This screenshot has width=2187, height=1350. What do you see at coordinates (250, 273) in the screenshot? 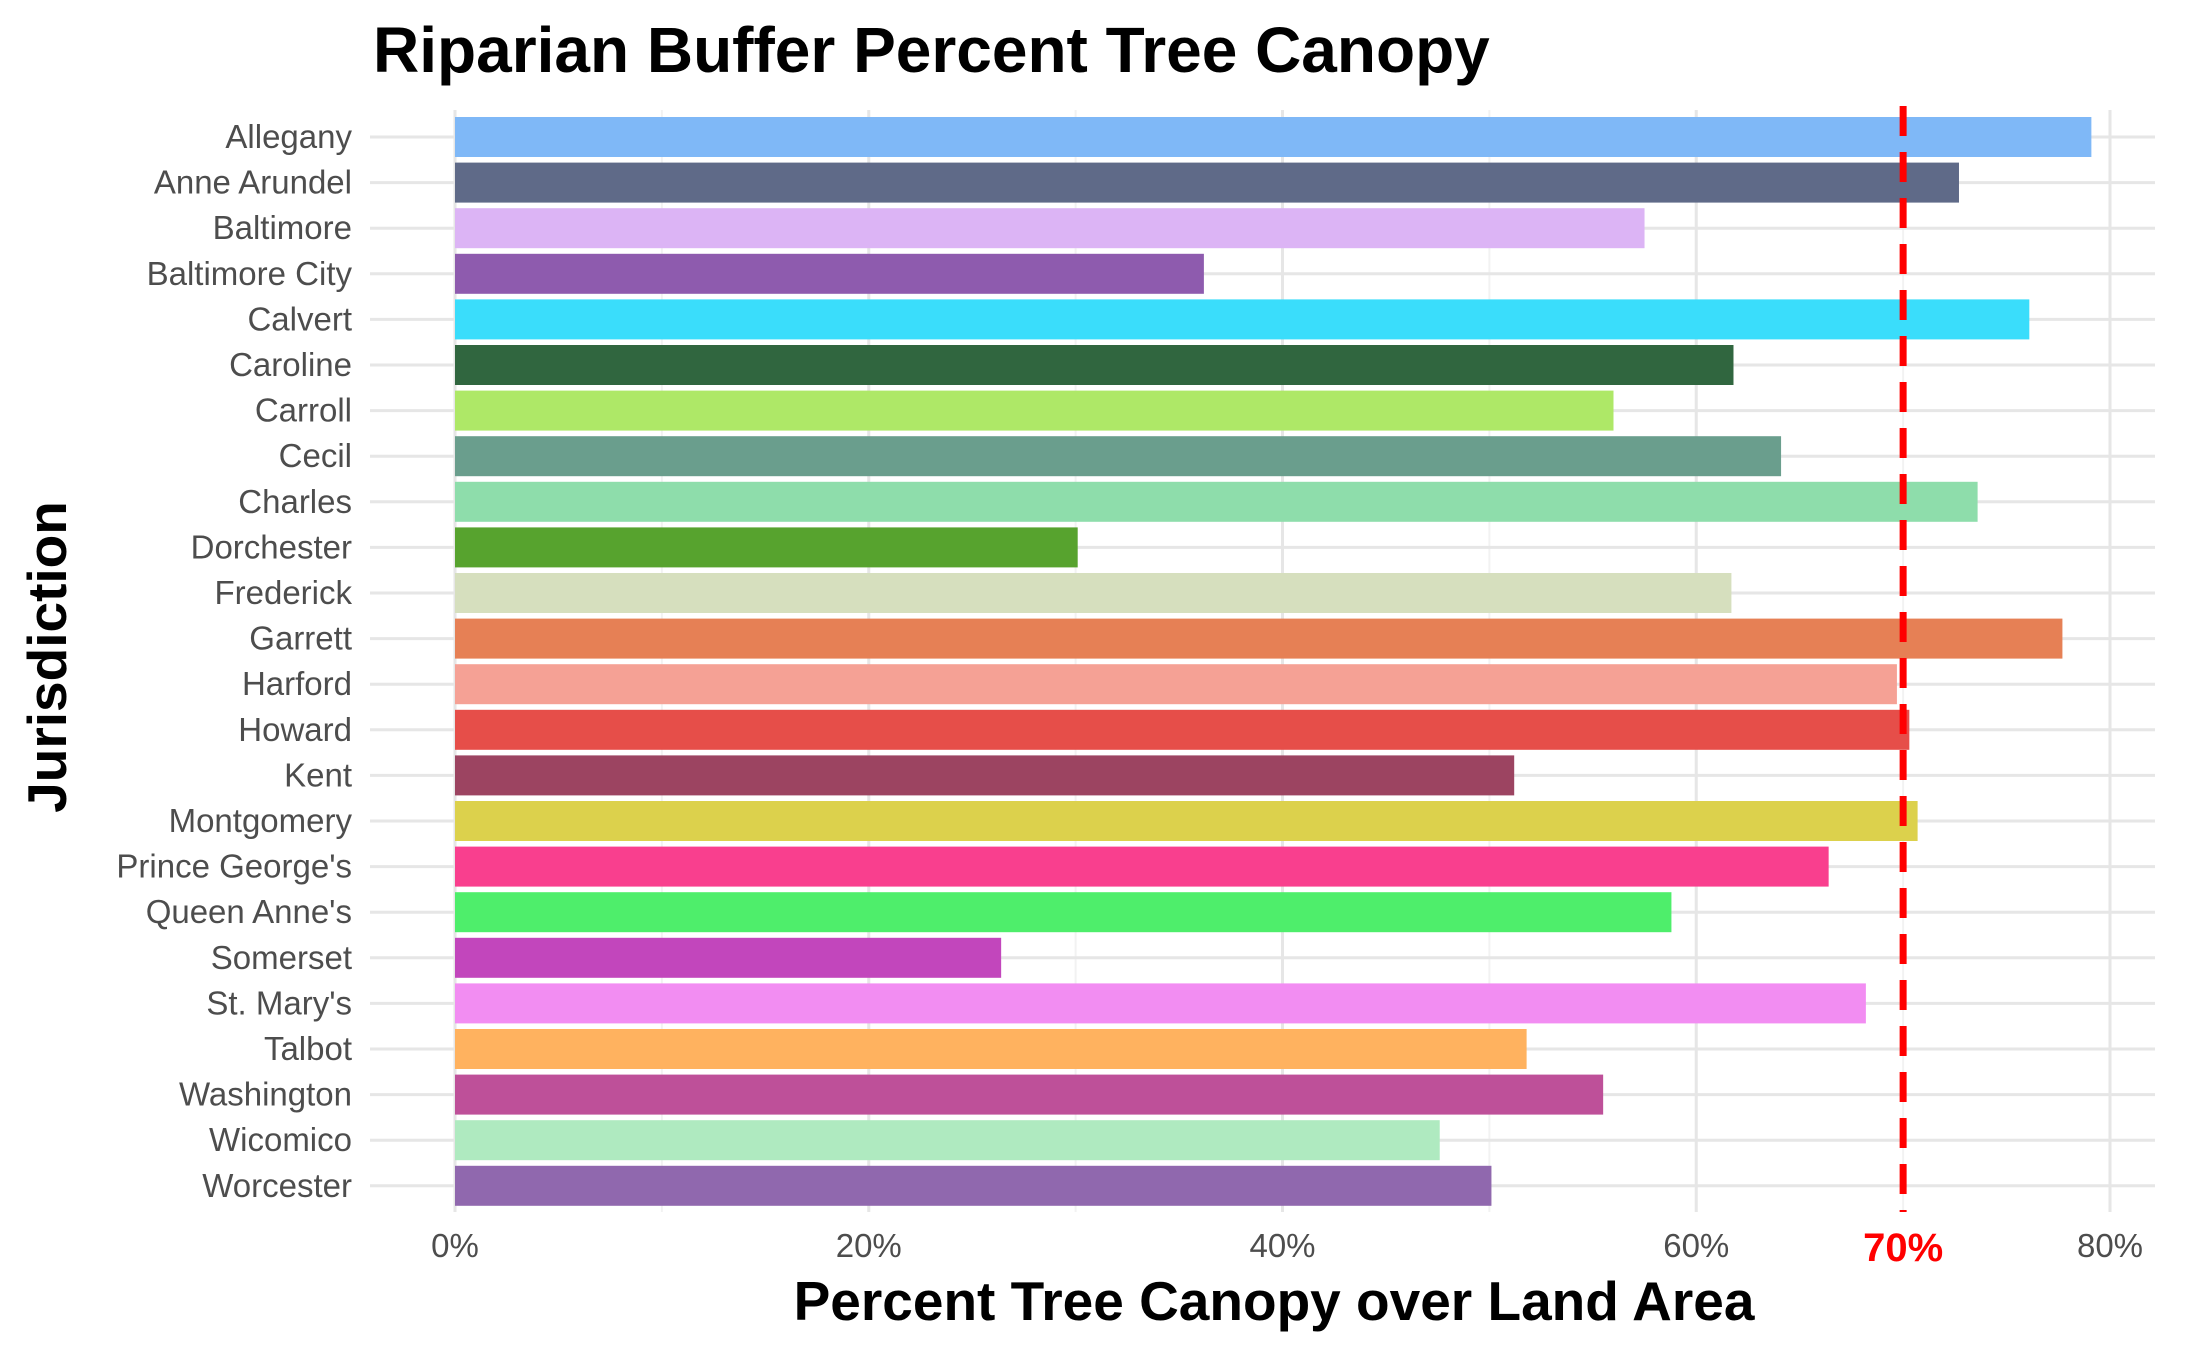
I see `category-label: Baltimore City` at bounding box center [250, 273].